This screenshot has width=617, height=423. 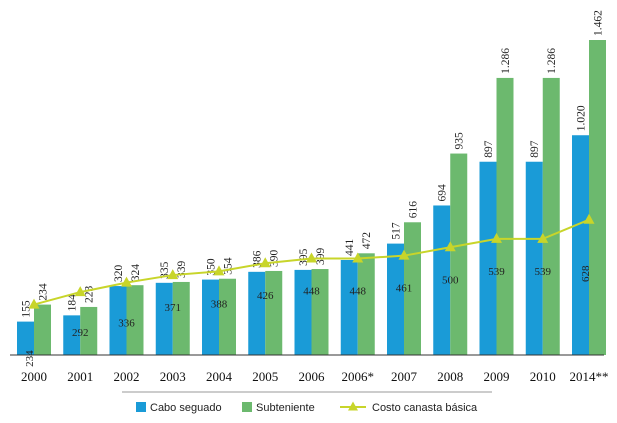 What do you see at coordinates (126, 324) in the screenshot?
I see `line-label-costo-canasta: 336` at bounding box center [126, 324].